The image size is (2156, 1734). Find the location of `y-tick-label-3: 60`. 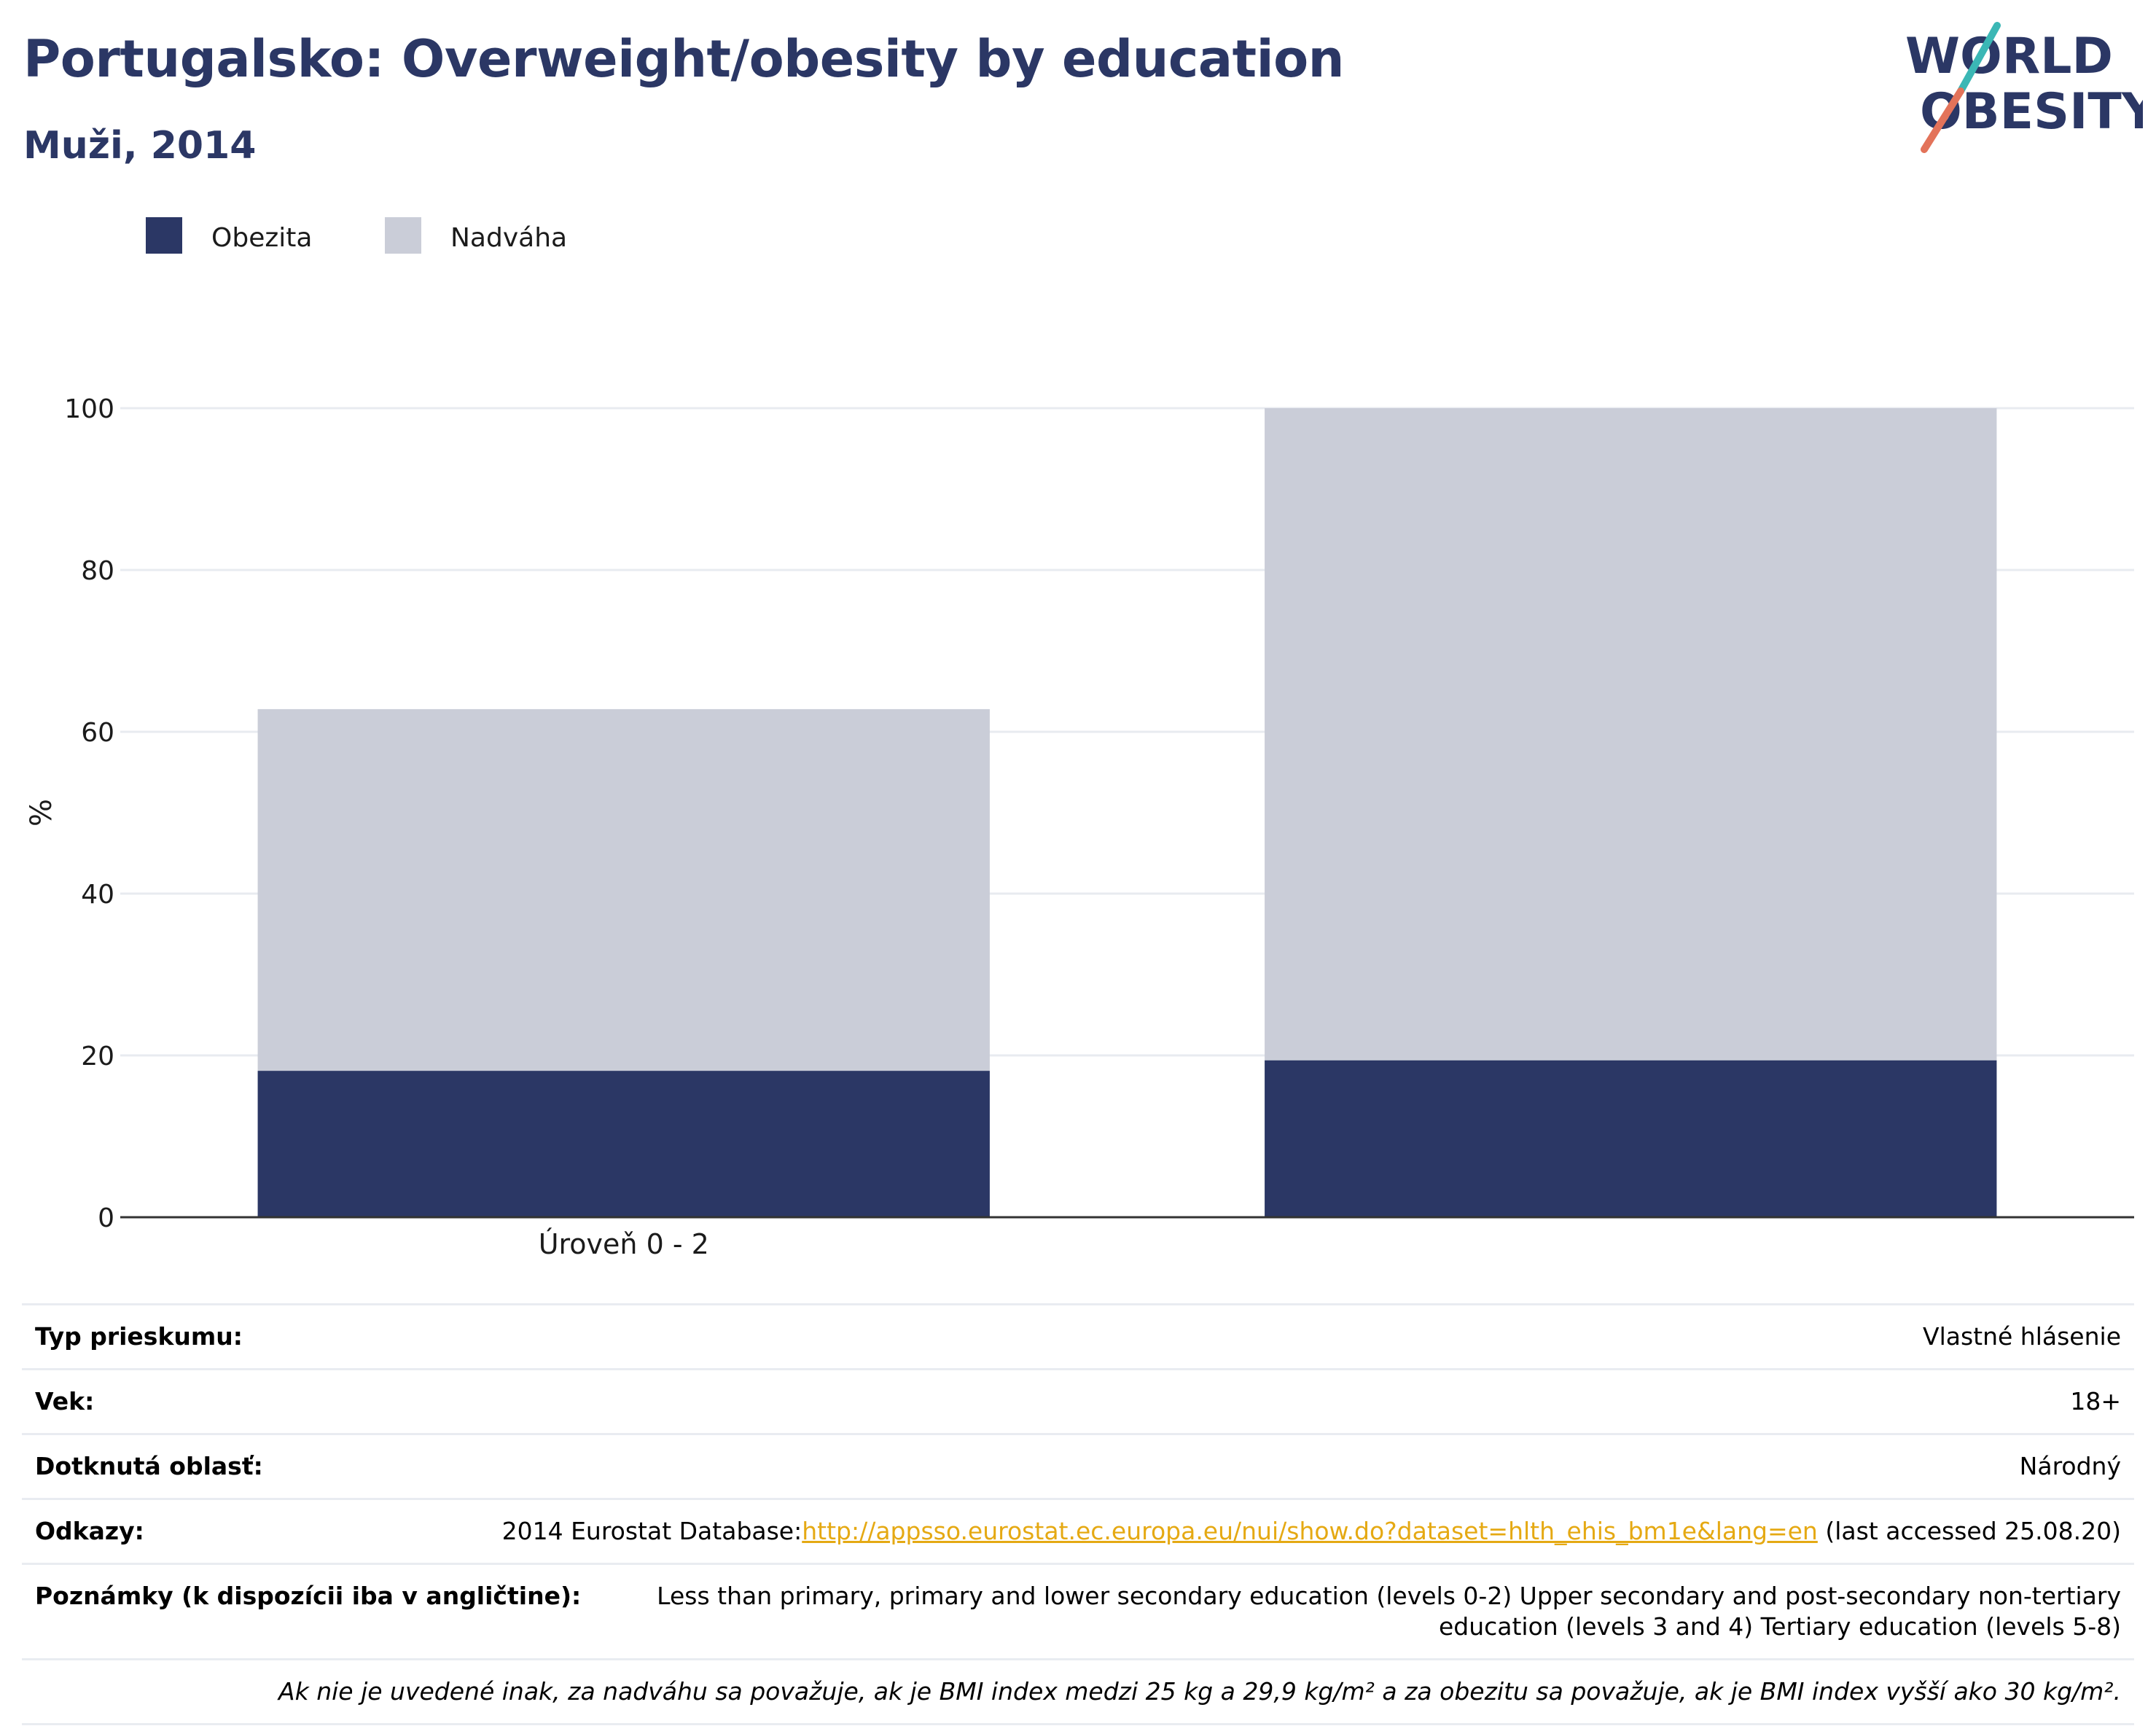

y-tick-label-3: 60 is located at coordinates (98, 733).